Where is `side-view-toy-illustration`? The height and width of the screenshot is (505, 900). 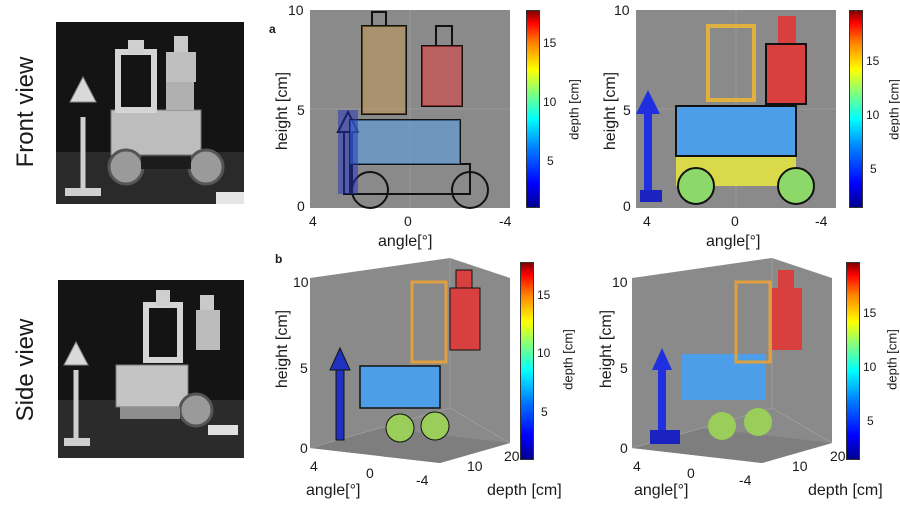 side-view-toy-illustration is located at coordinates (151, 374).